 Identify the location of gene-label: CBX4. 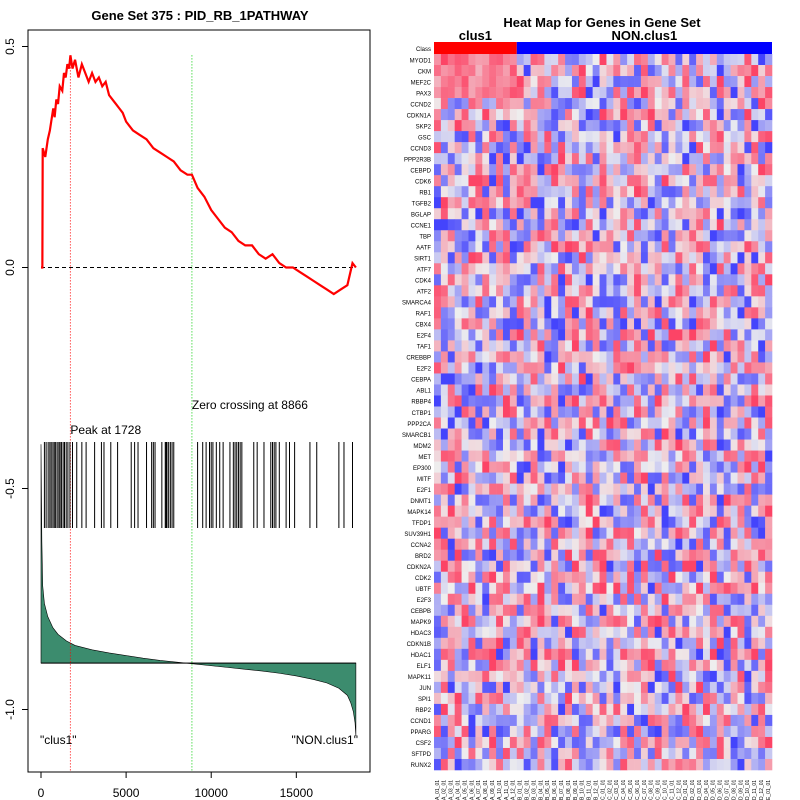
(423, 326).